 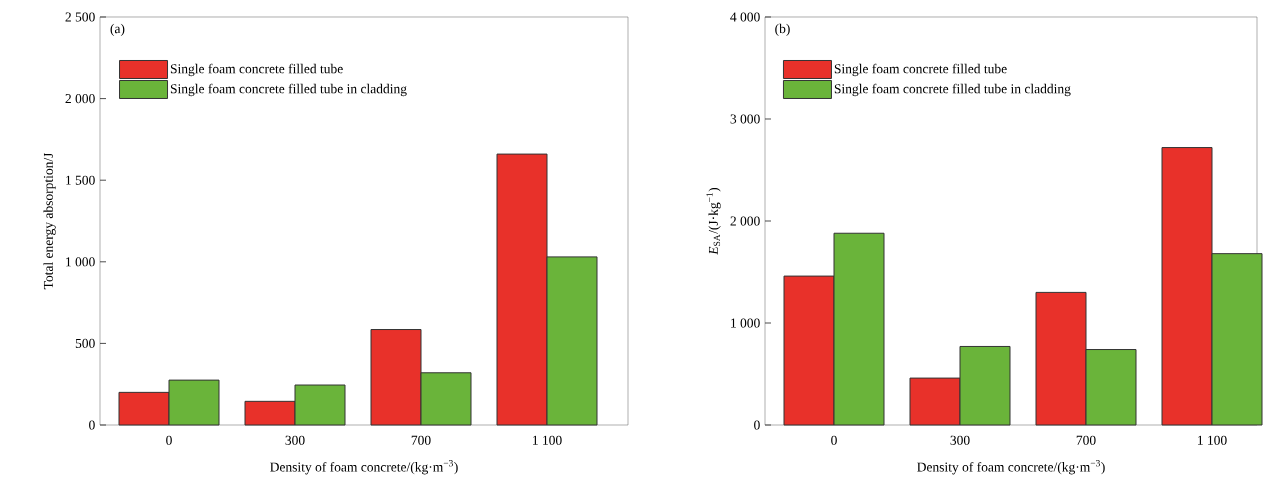 I want to click on y-tick-label: 3 000, so click(x=745, y=119).